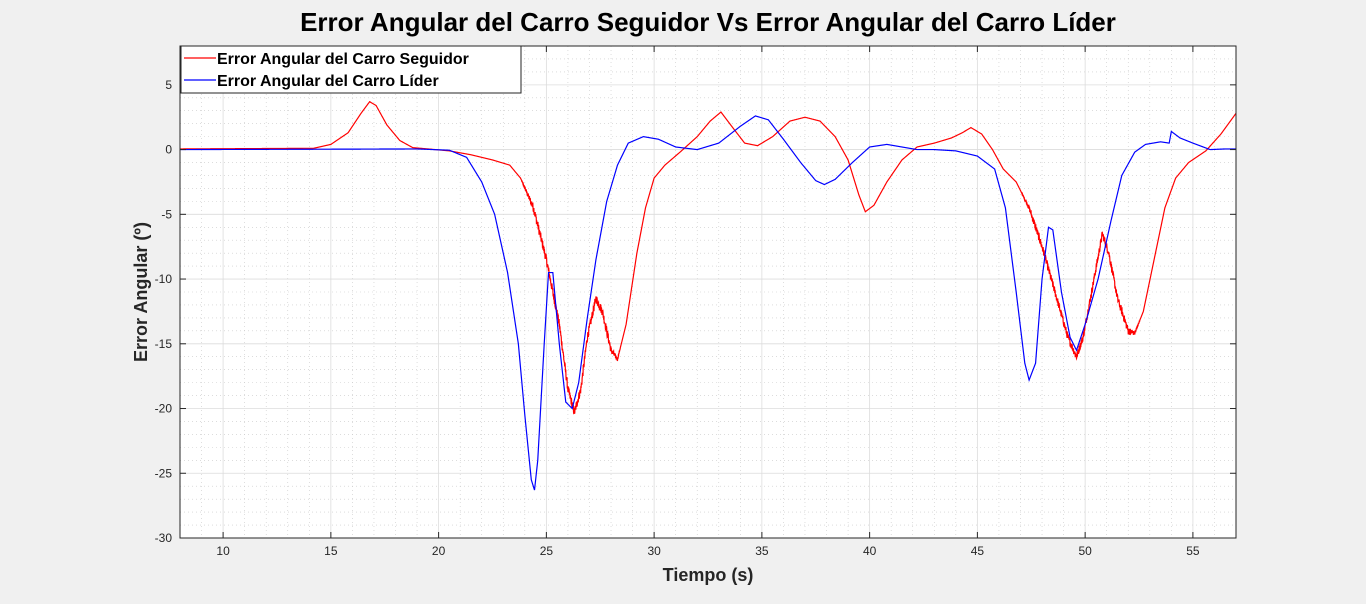 The image size is (1366, 604). Describe the element at coordinates (164, 279) in the screenshot. I see `y-tick-label: -10` at that location.